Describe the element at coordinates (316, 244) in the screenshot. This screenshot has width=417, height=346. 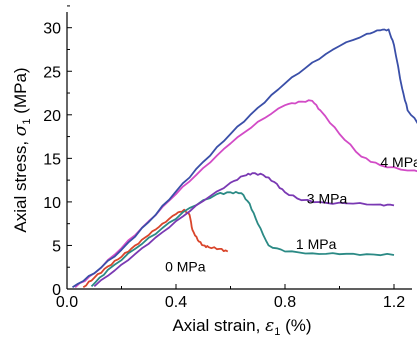
I see `series-label-1-mpa: 1 MPa` at that location.